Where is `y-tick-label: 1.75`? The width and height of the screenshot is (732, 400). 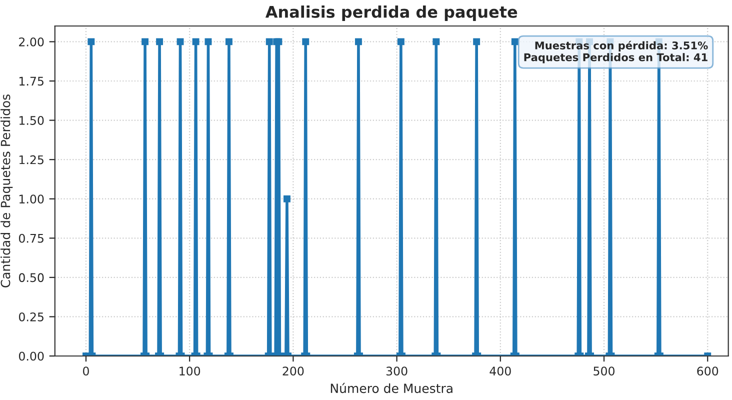 y-tick-label: 1.75 is located at coordinates (31, 81).